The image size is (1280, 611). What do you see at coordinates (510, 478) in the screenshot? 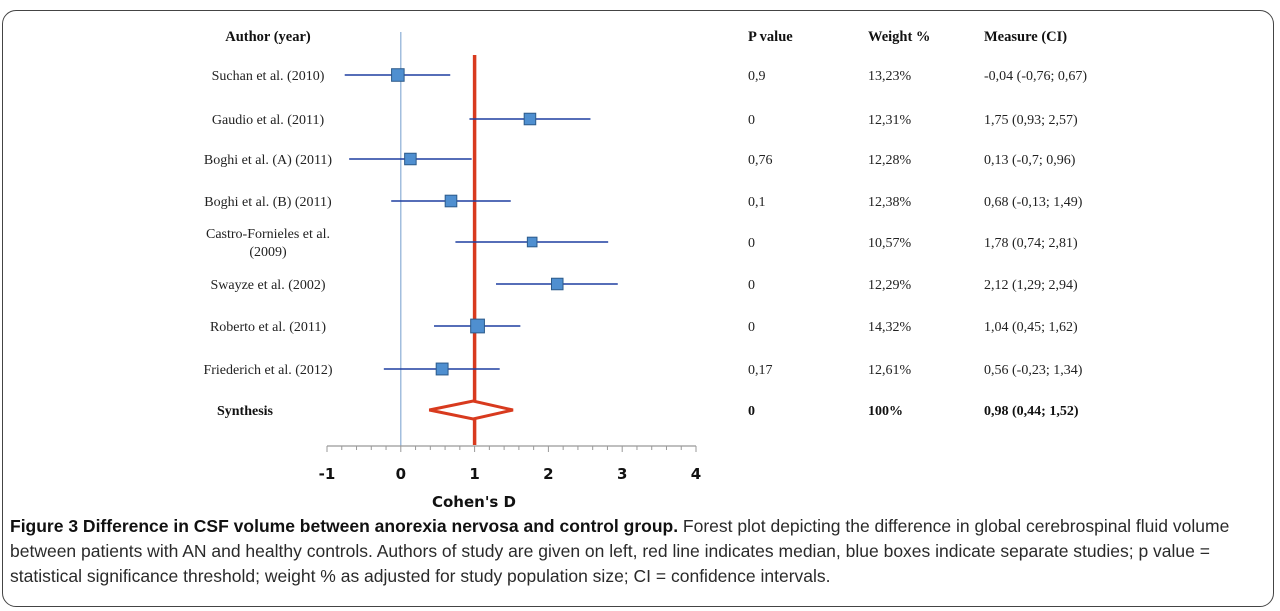
I see `x-axis: Cohen's D -1 0 1 2 3 4` at bounding box center [510, 478].